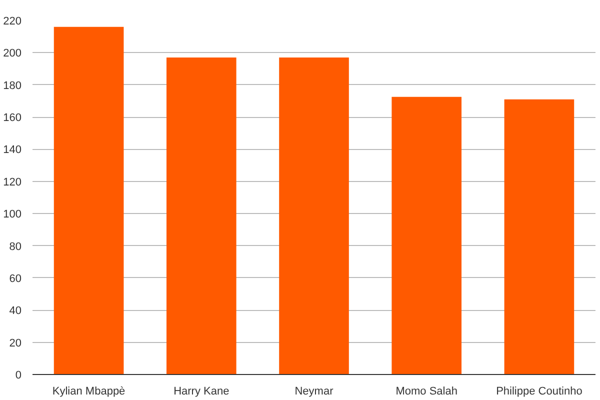 The image size is (600, 400). Describe the element at coordinates (427, 392) in the screenshot. I see `x-tick-label: Momo Salah` at that location.